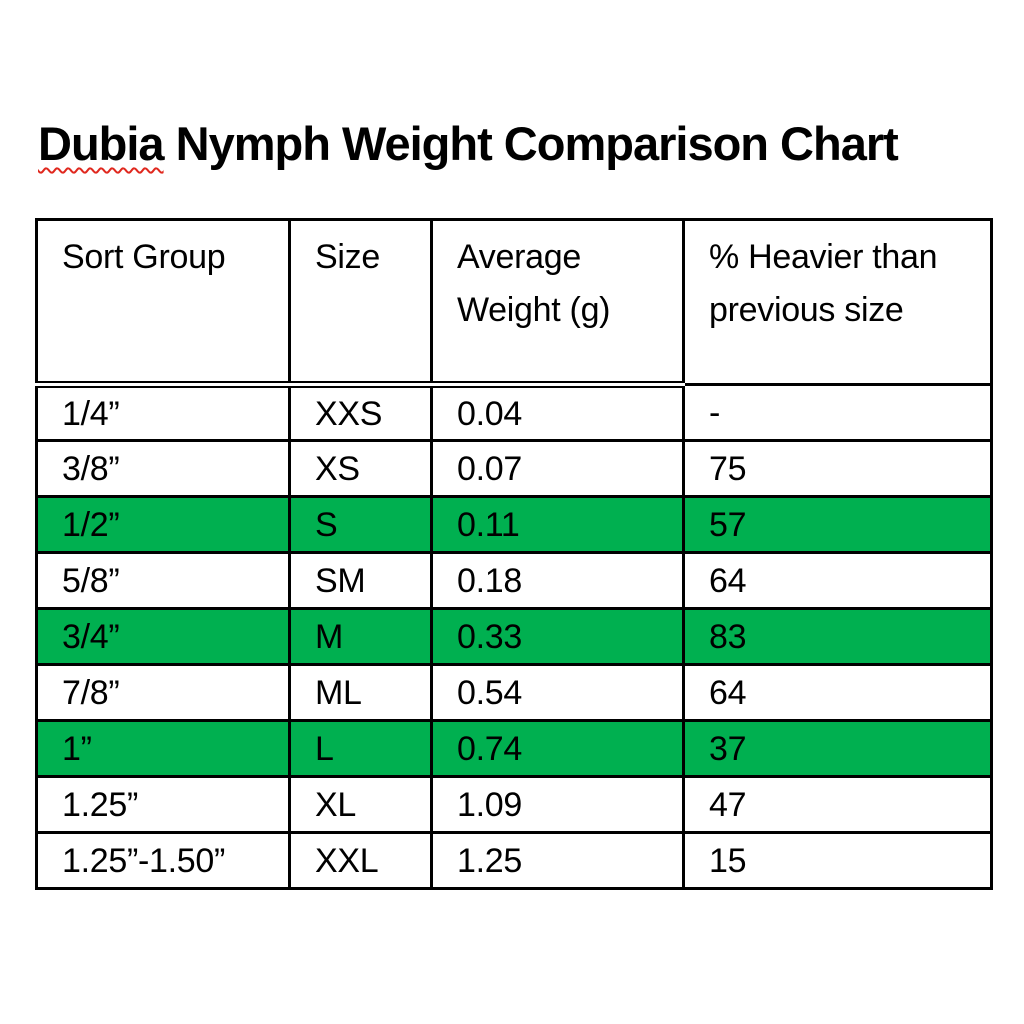 The image size is (1024, 1024). I want to click on cell-size: L, so click(360, 748).